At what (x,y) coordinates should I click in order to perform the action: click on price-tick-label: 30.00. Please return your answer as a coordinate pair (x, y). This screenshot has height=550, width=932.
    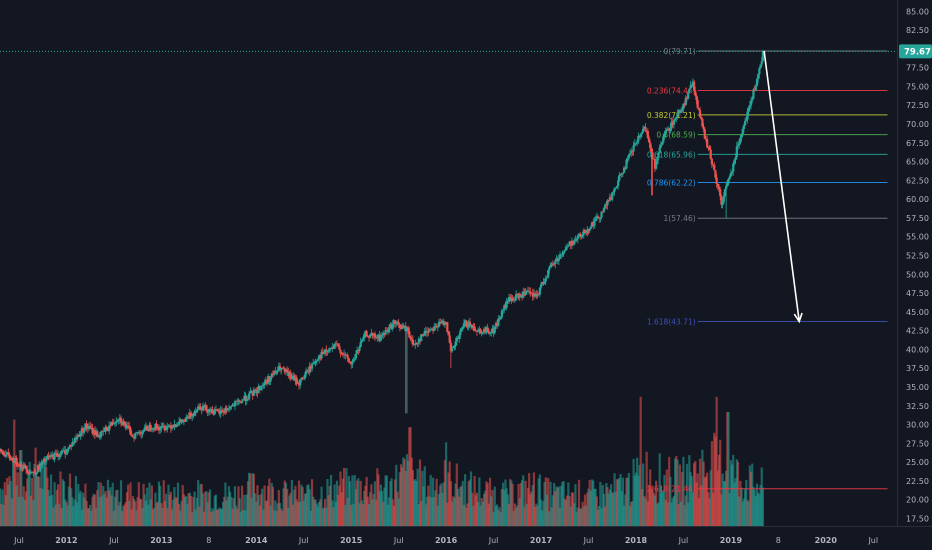
    Looking at the image, I should click on (917, 425).